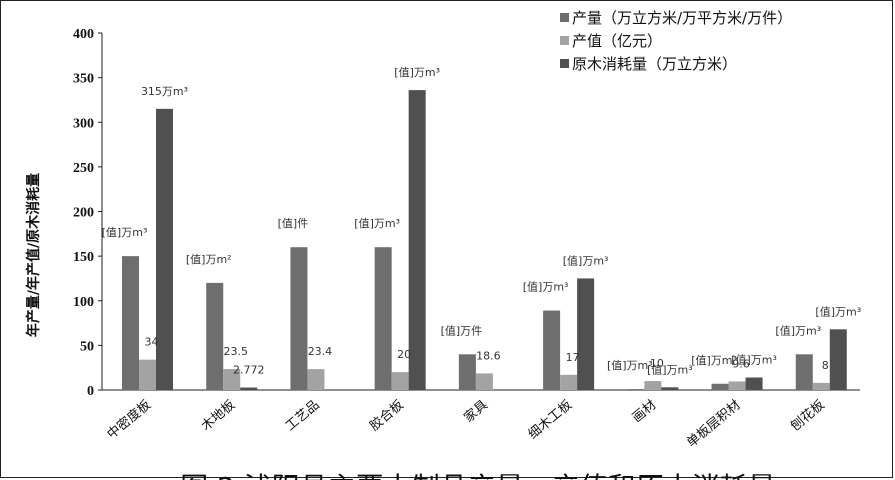  Describe the element at coordinates (129, 420) in the screenshot. I see `x-tick-label: 中密度板` at that location.